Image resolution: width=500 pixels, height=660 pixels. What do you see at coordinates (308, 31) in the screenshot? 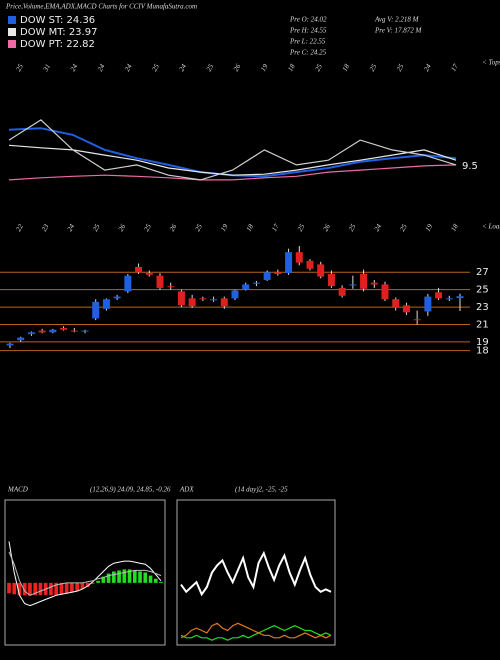
I see `info-text: Pre H: 24.55` at bounding box center [308, 31].